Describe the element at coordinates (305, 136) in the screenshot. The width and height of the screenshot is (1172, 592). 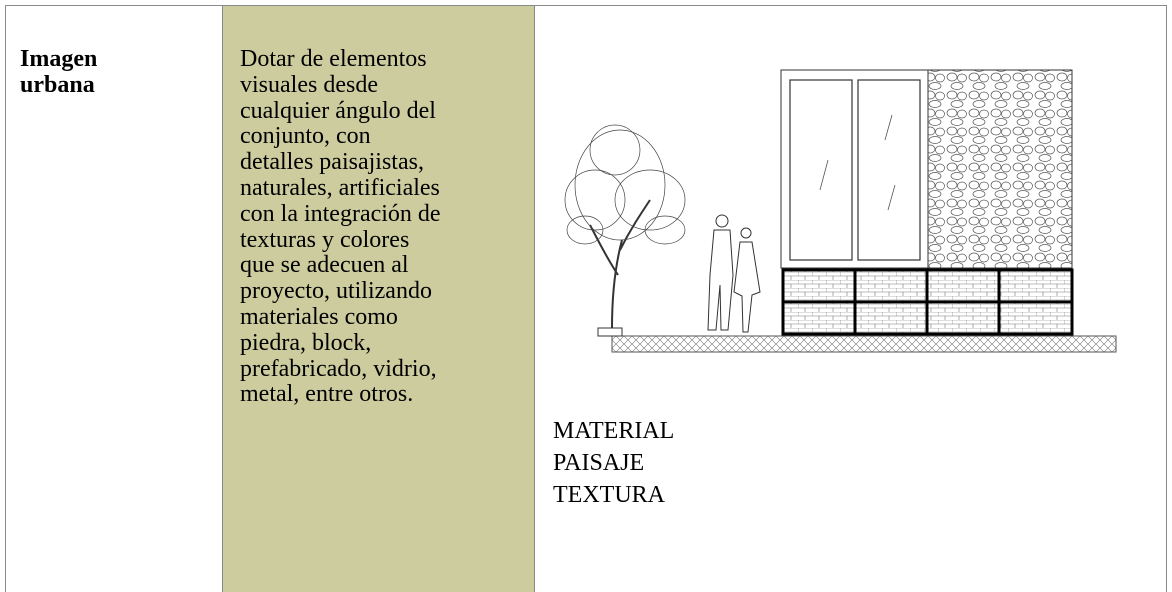
I see `text-line: conjunto, con` at that location.